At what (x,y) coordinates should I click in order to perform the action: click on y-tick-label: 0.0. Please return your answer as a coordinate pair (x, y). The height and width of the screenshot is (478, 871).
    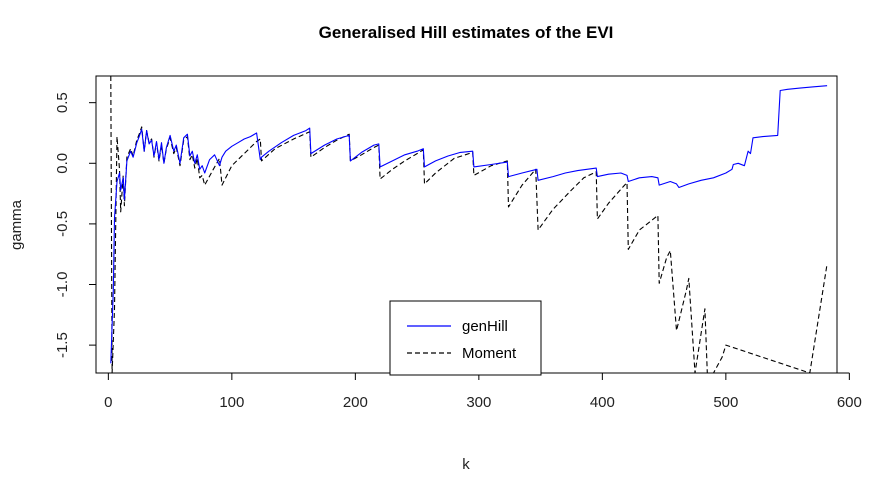
    Looking at the image, I should click on (62, 163).